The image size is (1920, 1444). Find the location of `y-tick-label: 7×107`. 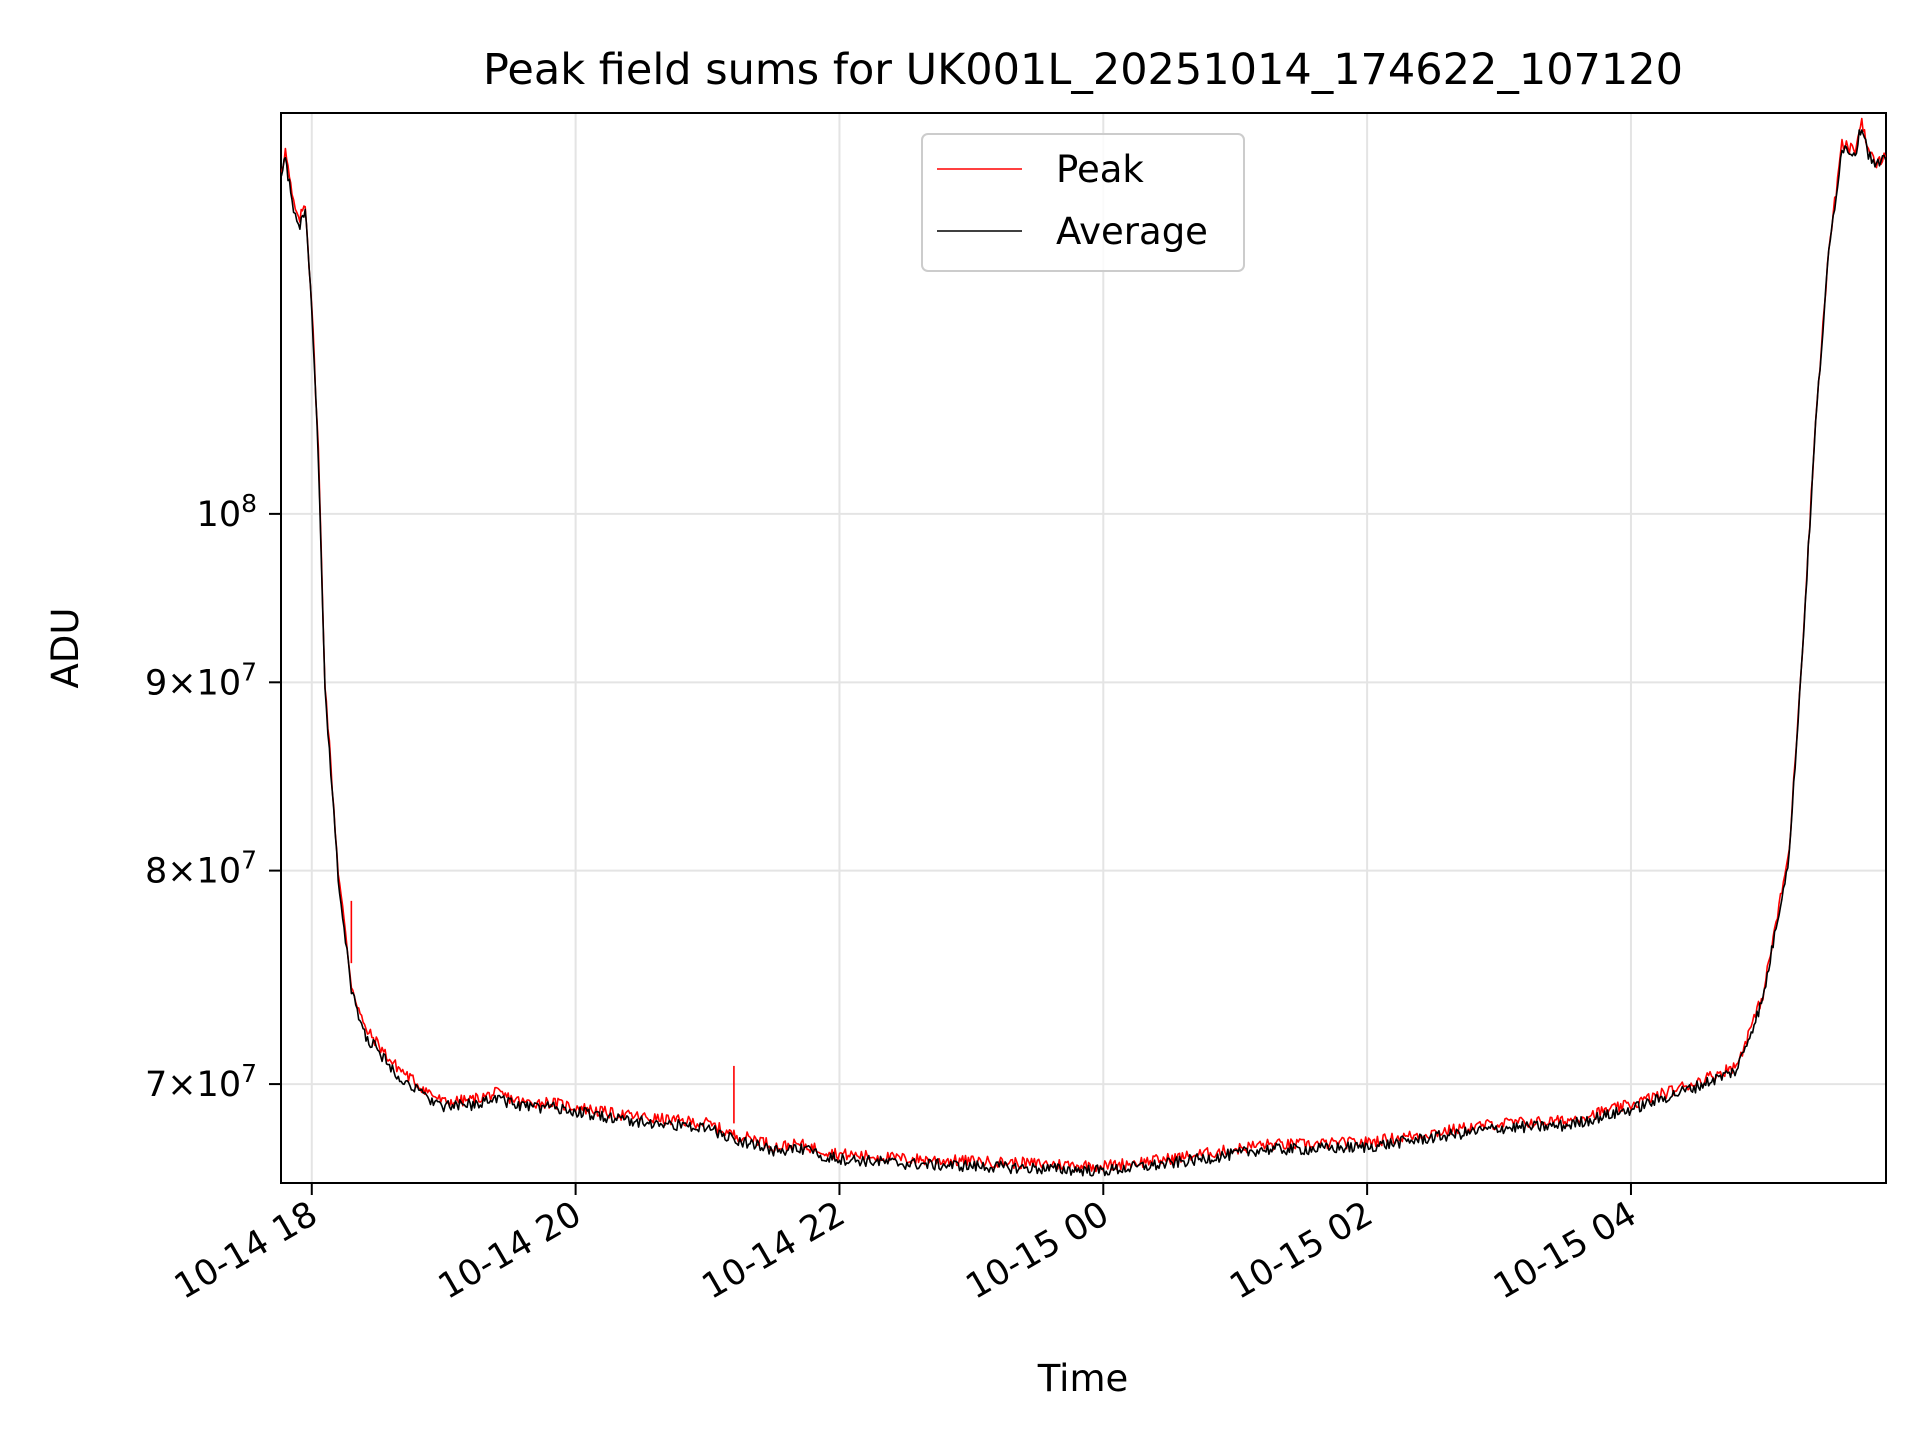

y-tick-label: 7×107 is located at coordinates (201, 1082).